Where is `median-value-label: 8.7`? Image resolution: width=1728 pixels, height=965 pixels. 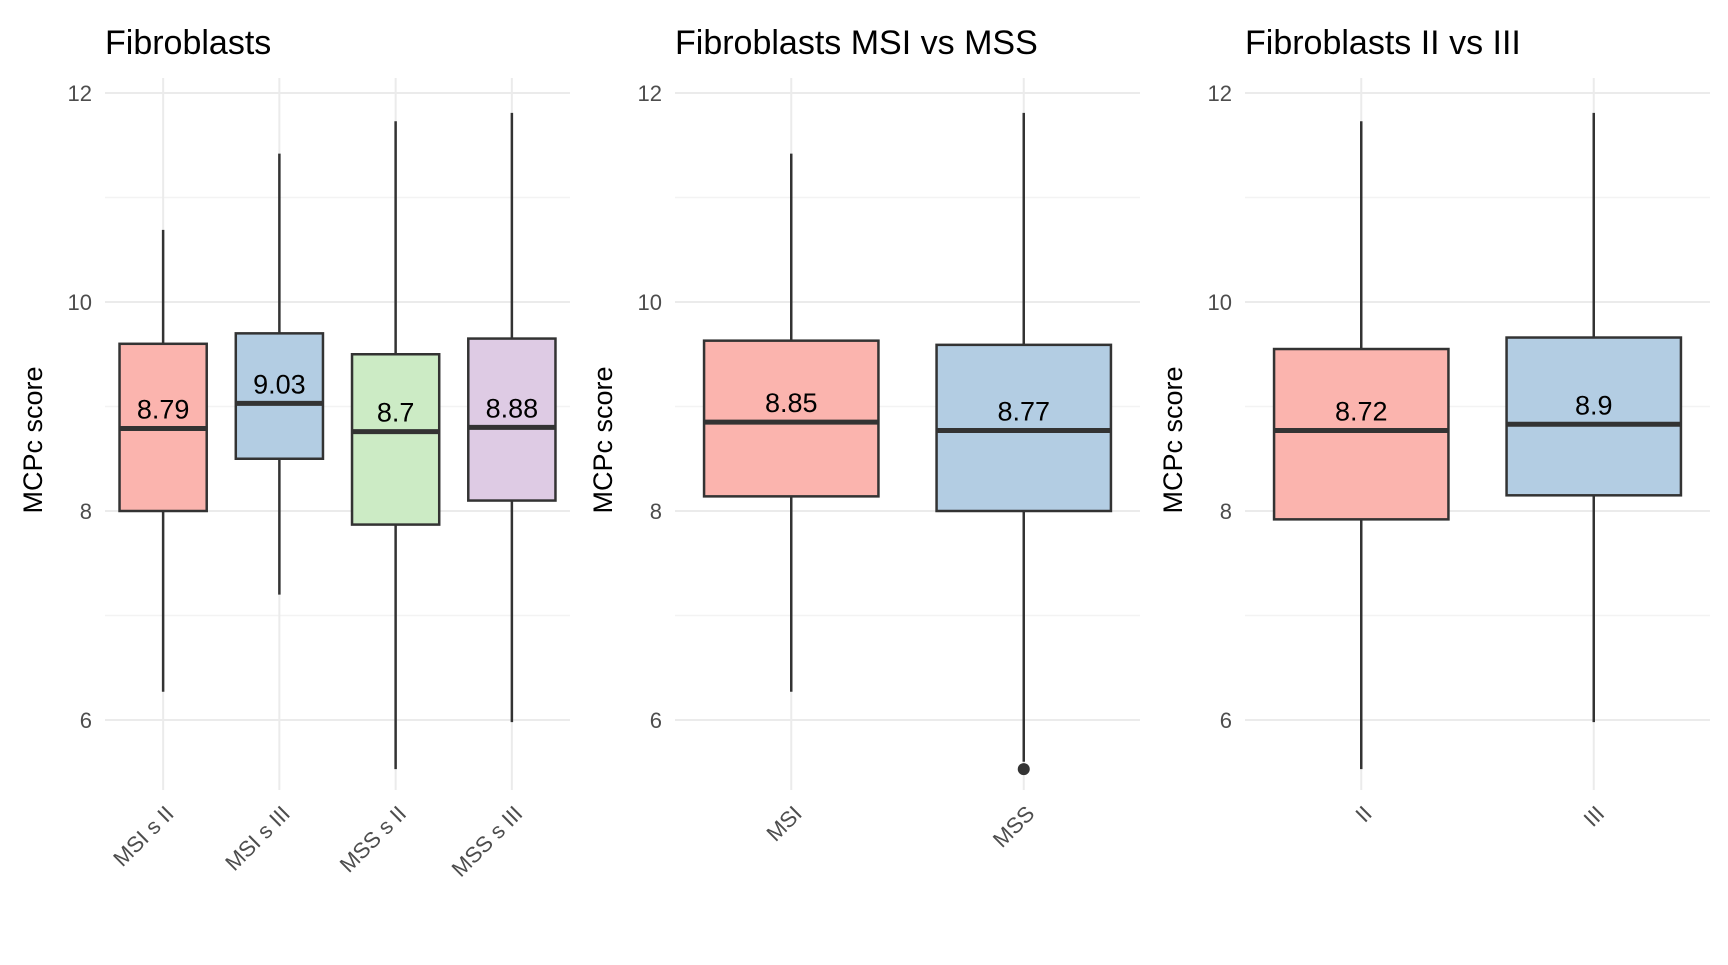
median-value-label: 8.7 is located at coordinates (396, 413).